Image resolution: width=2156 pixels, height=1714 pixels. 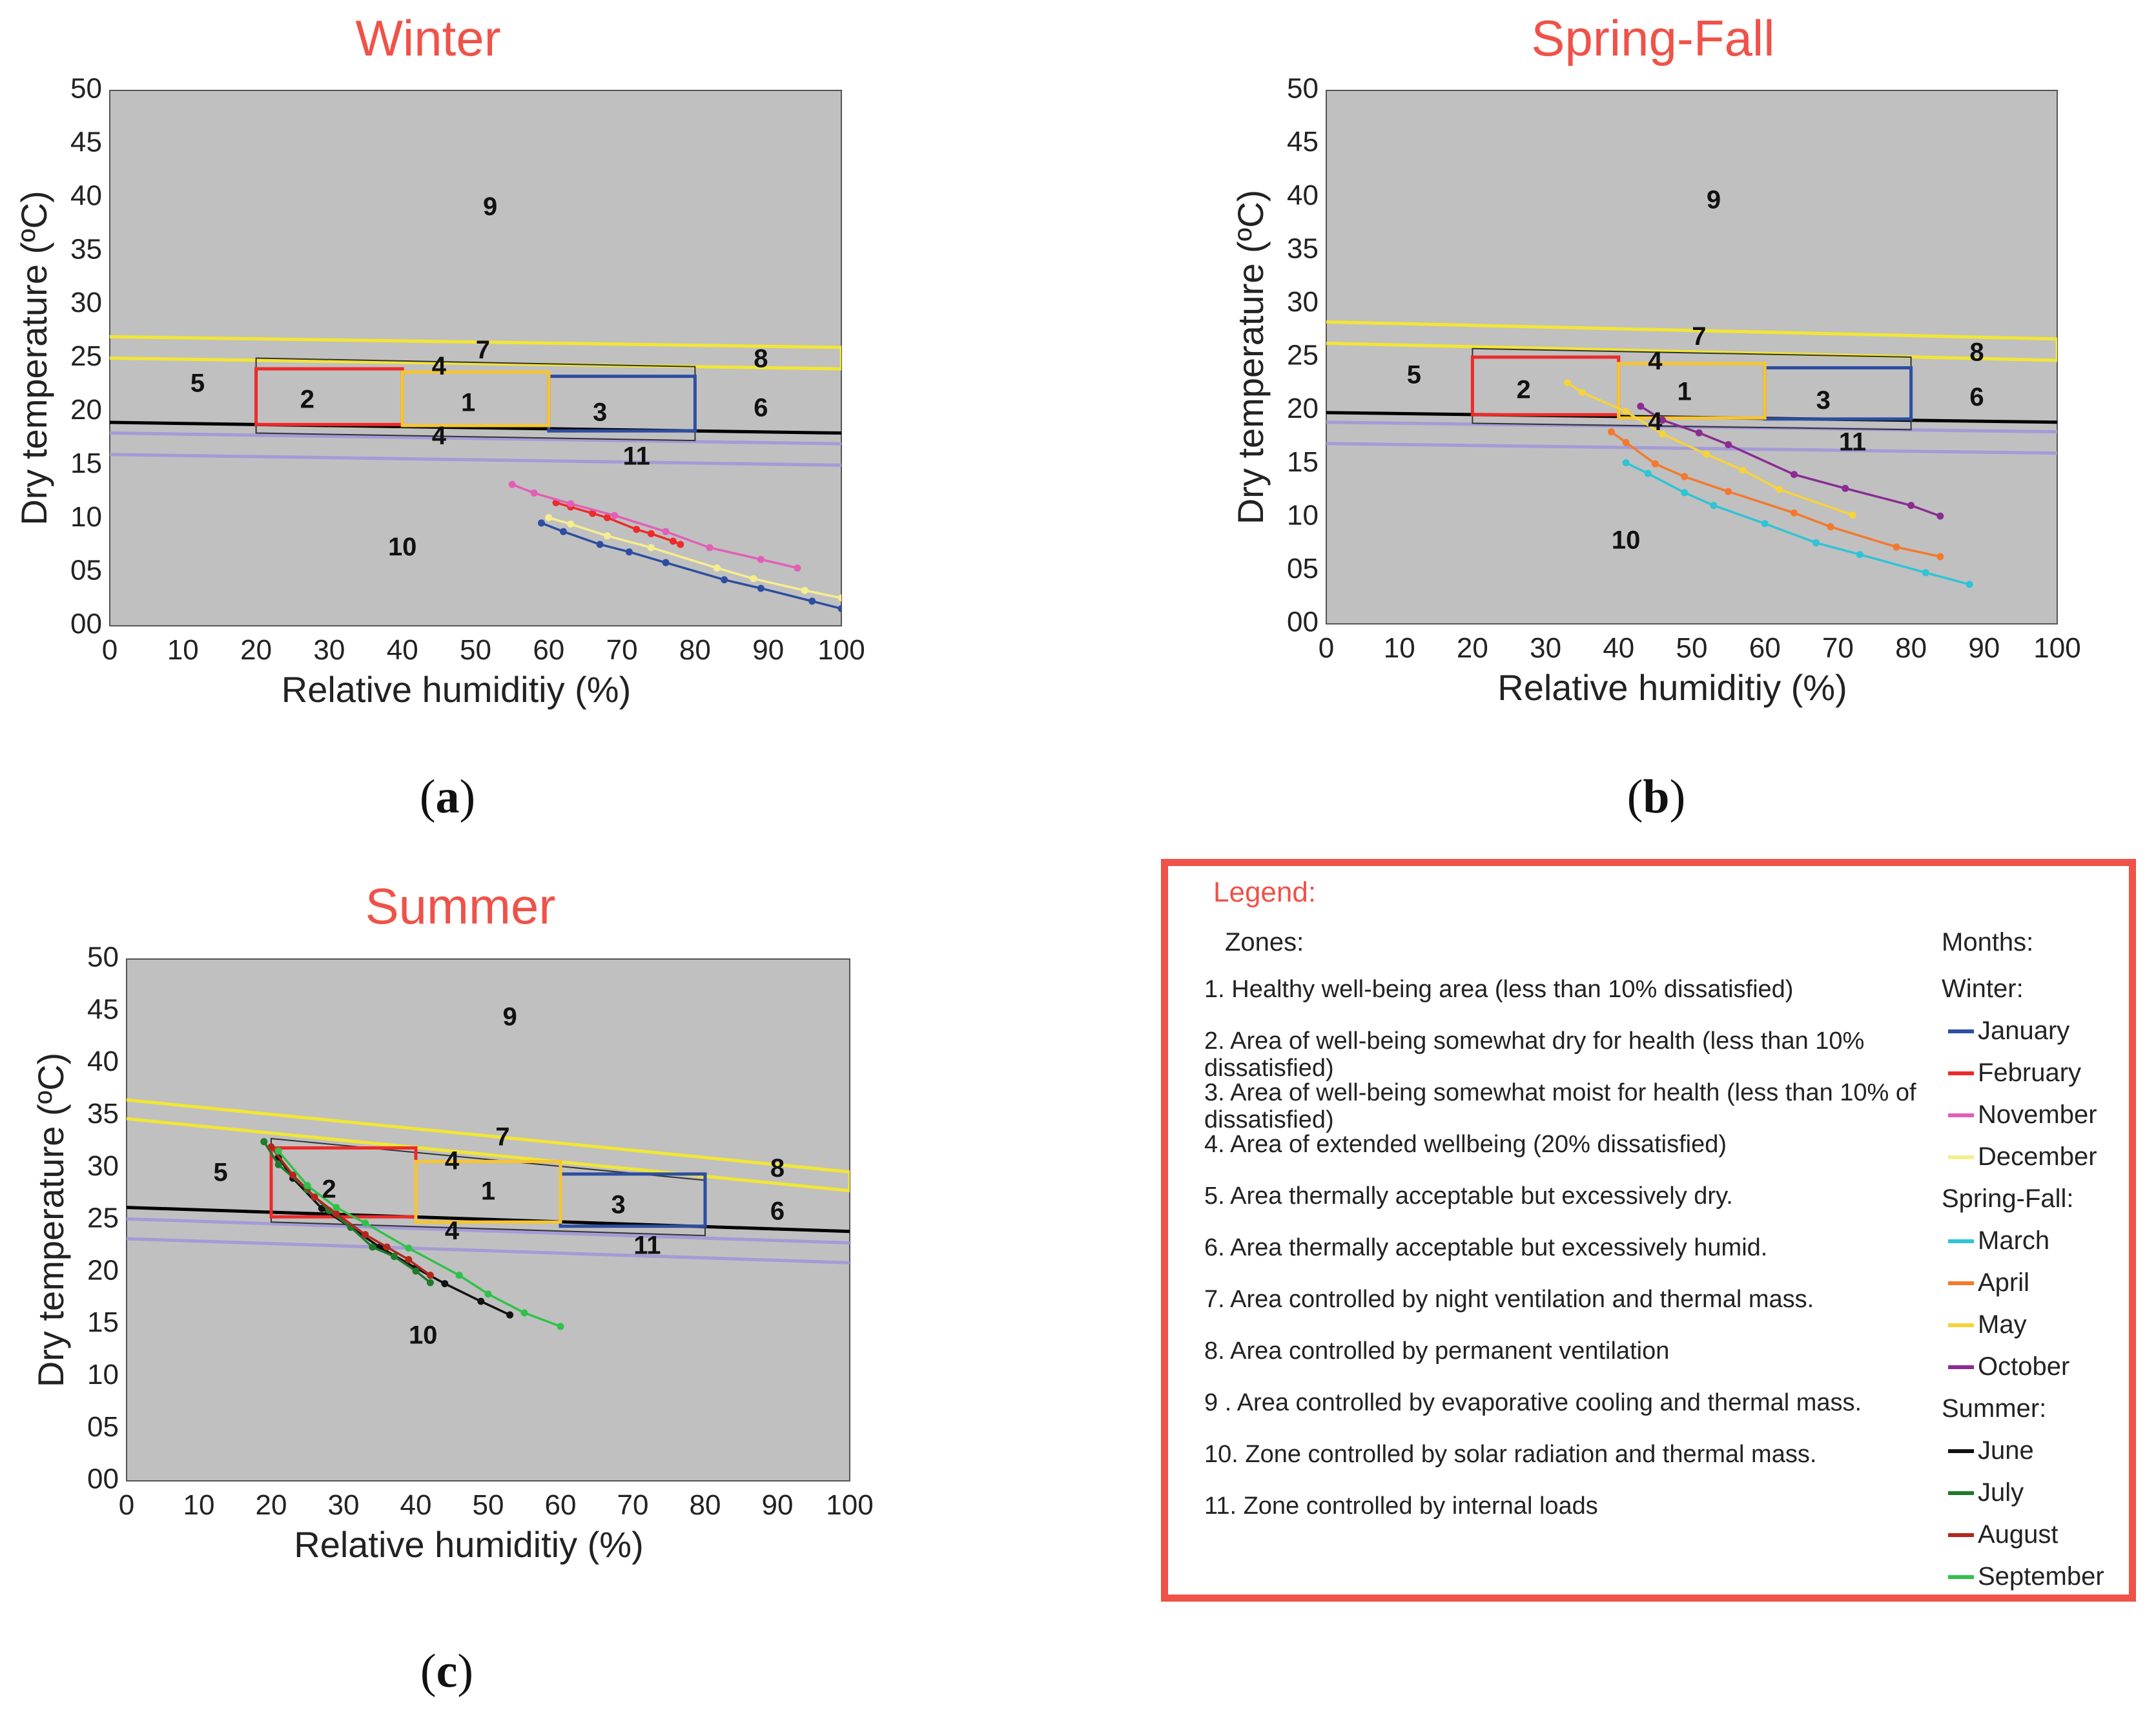 What do you see at coordinates (86, 517) in the screenshot?
I see `y-tick-label: 10` at bounding box center [86, 517].